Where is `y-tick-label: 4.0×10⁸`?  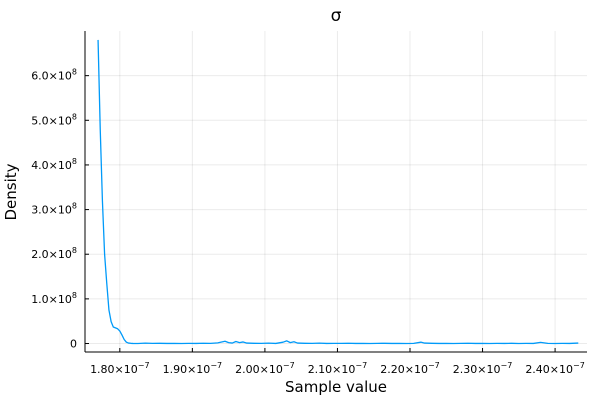 y-tick-label: 4.0×10⁸ is located at coordinates (54, 164).